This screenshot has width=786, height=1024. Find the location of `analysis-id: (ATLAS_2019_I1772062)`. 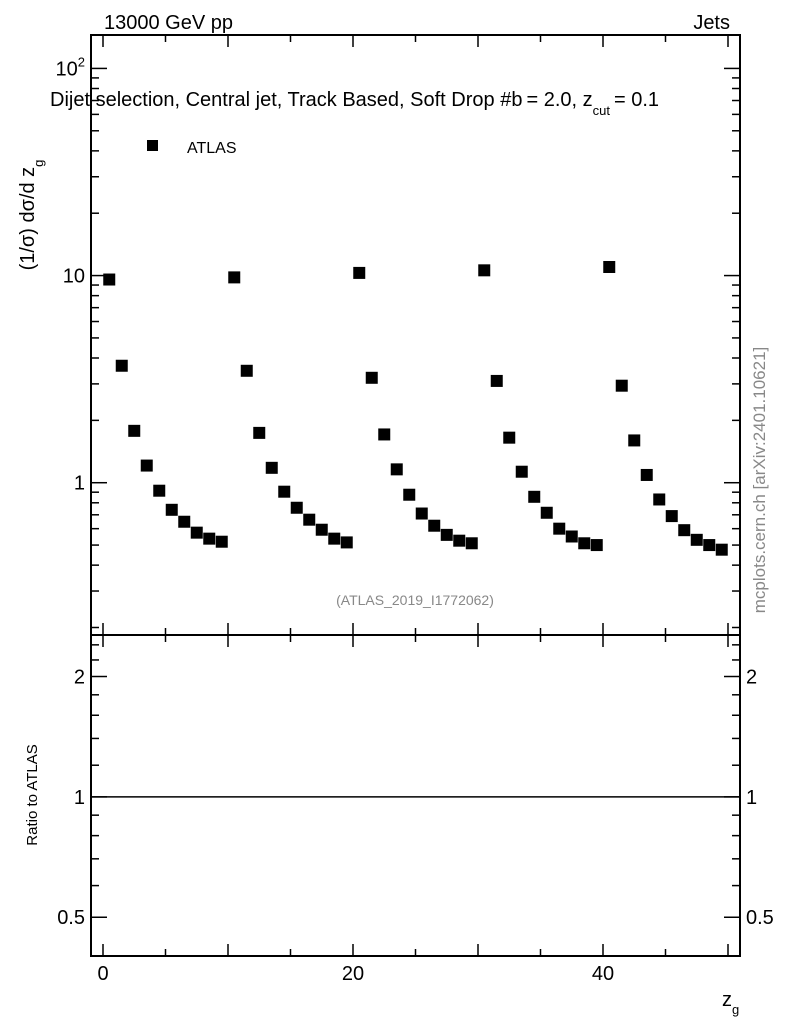

analysis-id: (ATLAS_2019_I1772062) is located at coordinates (415, 600).